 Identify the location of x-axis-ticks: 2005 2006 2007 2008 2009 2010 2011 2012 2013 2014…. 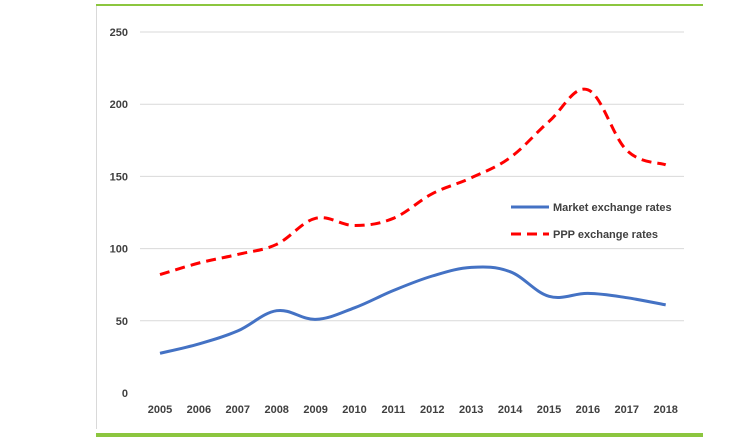
(413, 410).